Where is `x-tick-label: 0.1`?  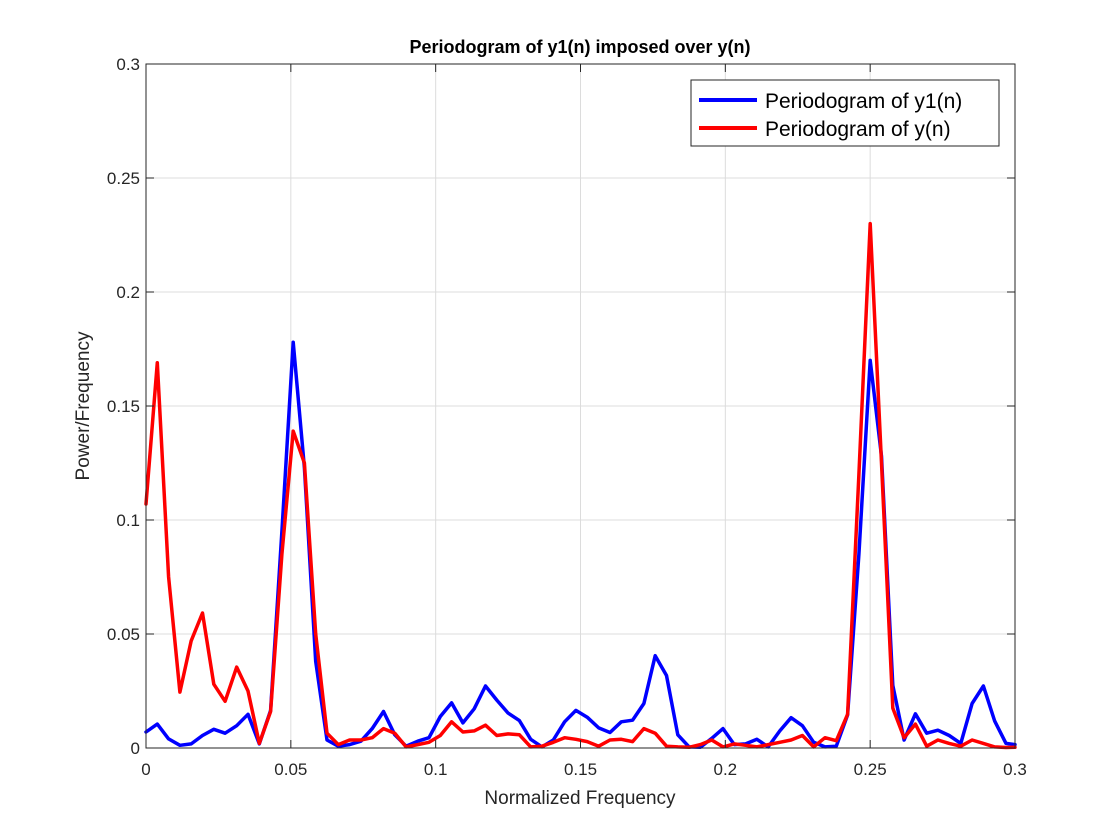 x-tick-label: 0.1 is located at coordinates (436, 769).